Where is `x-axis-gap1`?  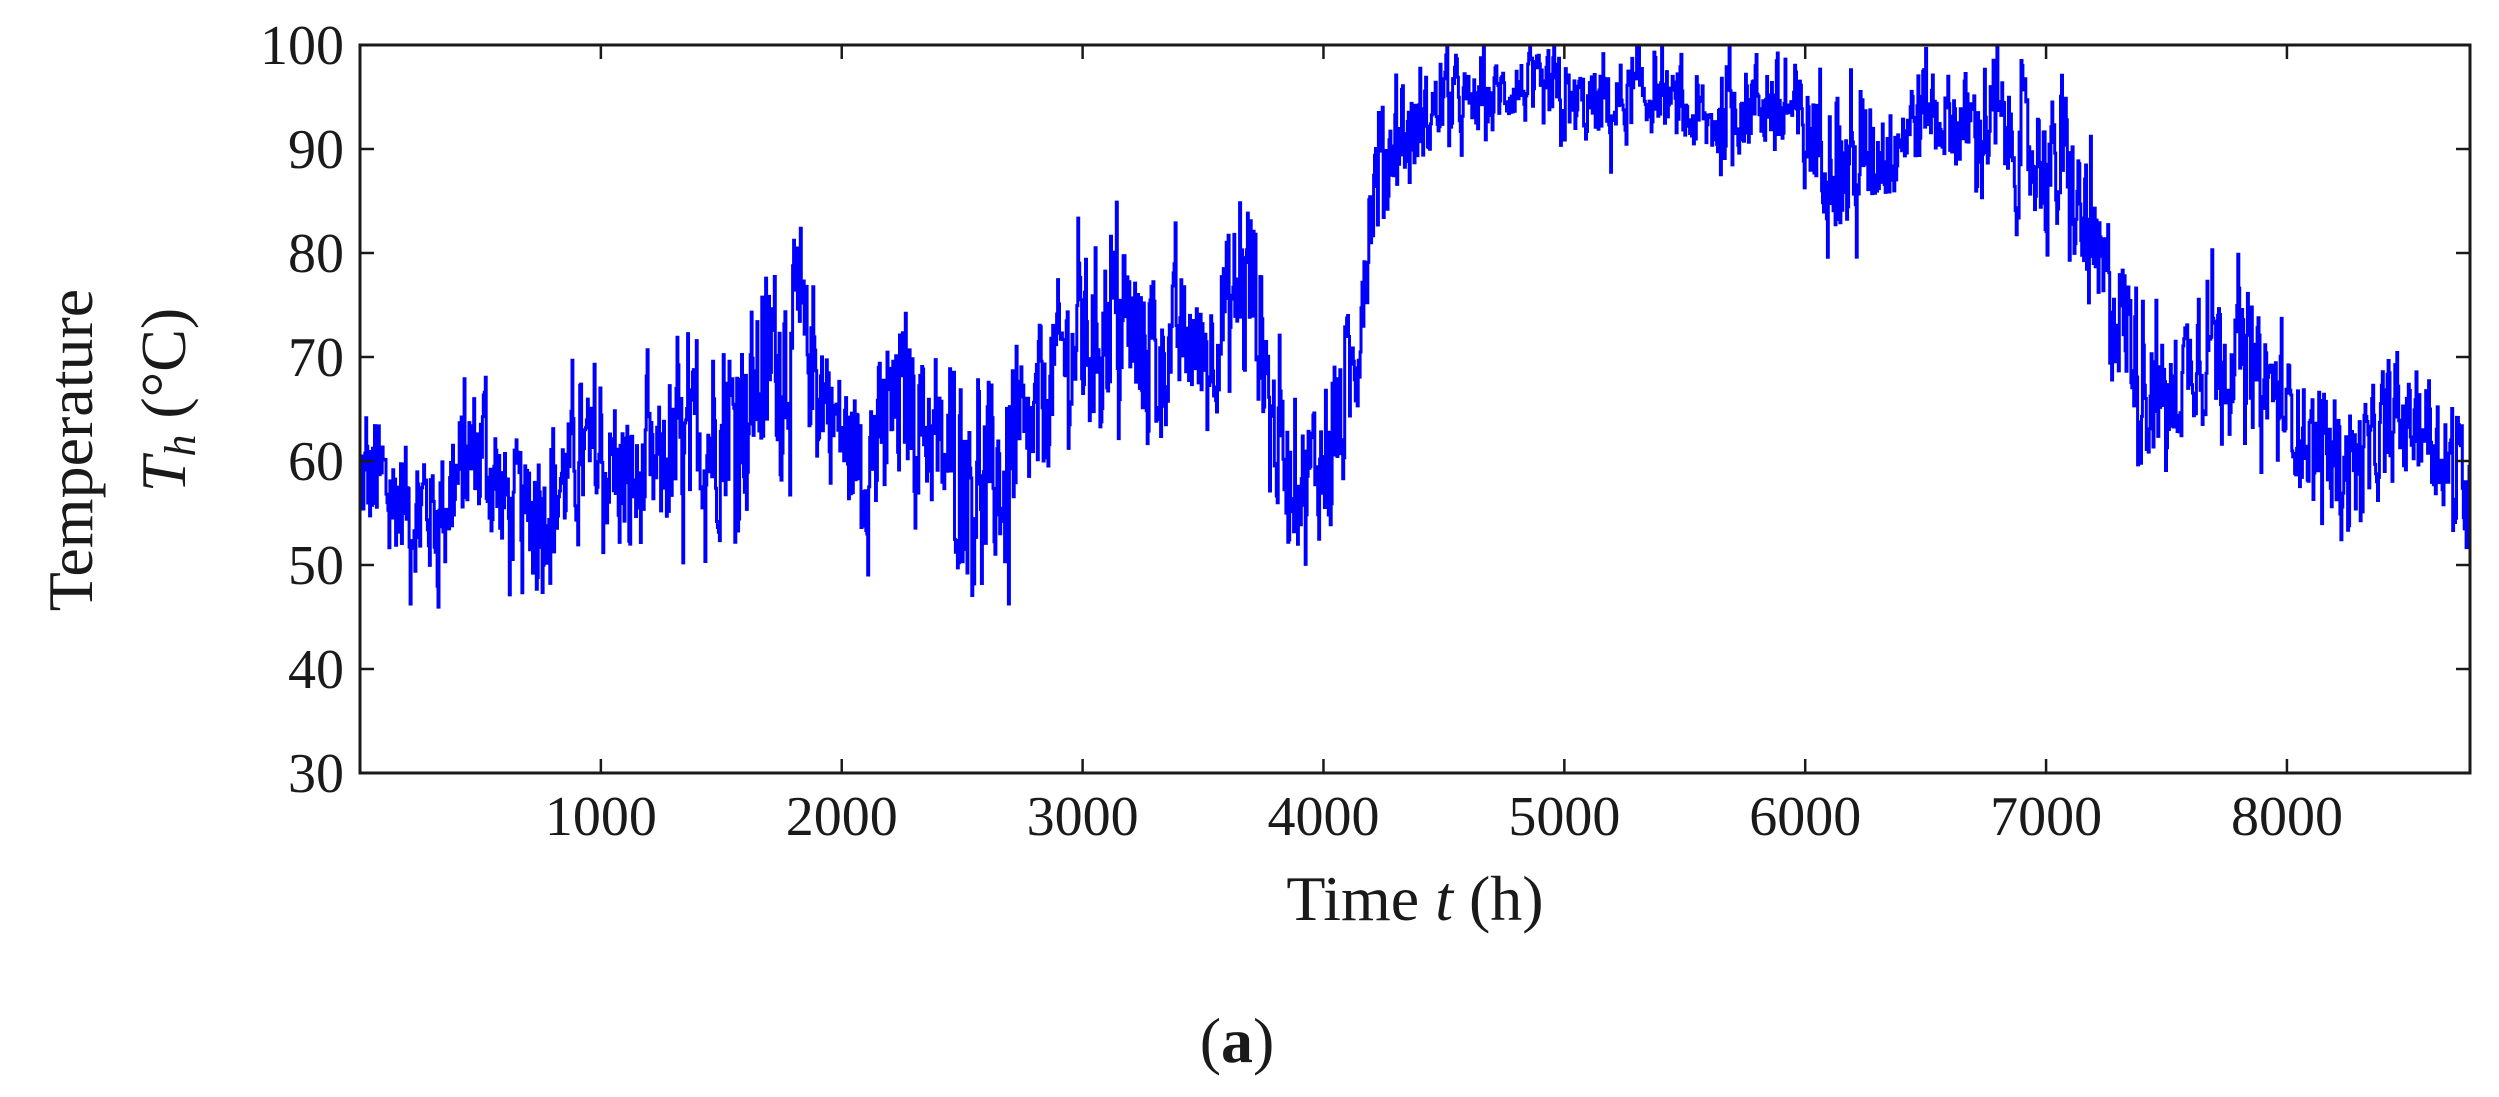 x-axis-gap1 is located at coordinates (1427, 898).